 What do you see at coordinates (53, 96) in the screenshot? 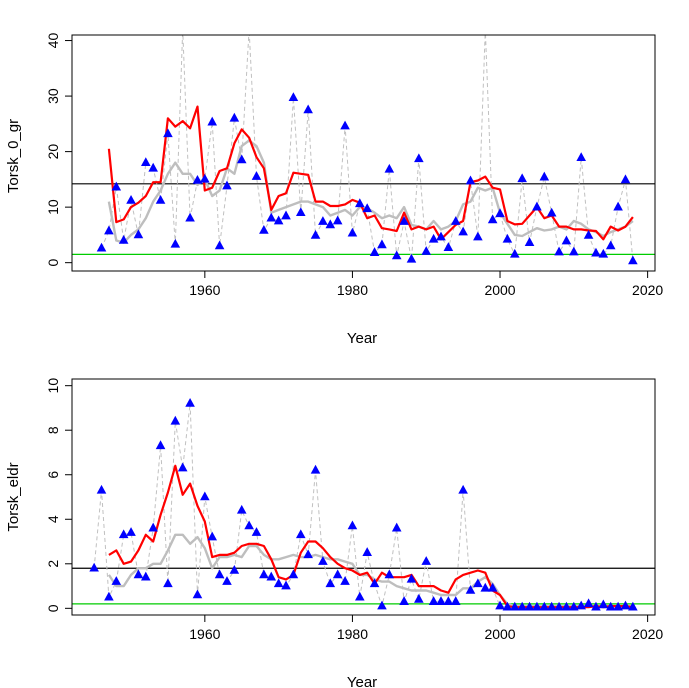
I see `y-tick-label: 30` at bounding box center [53, 96].